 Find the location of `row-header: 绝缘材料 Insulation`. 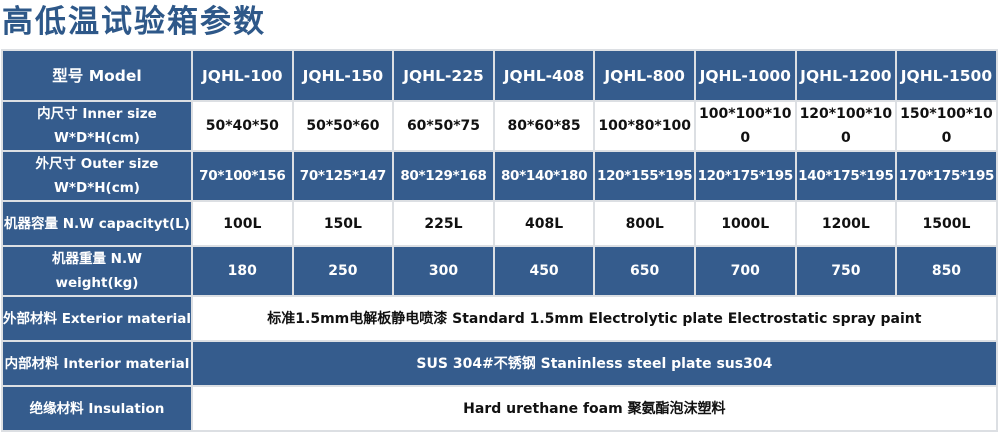

row-header: 绝缘材料 Insulation is located at coordinates (97, 408).